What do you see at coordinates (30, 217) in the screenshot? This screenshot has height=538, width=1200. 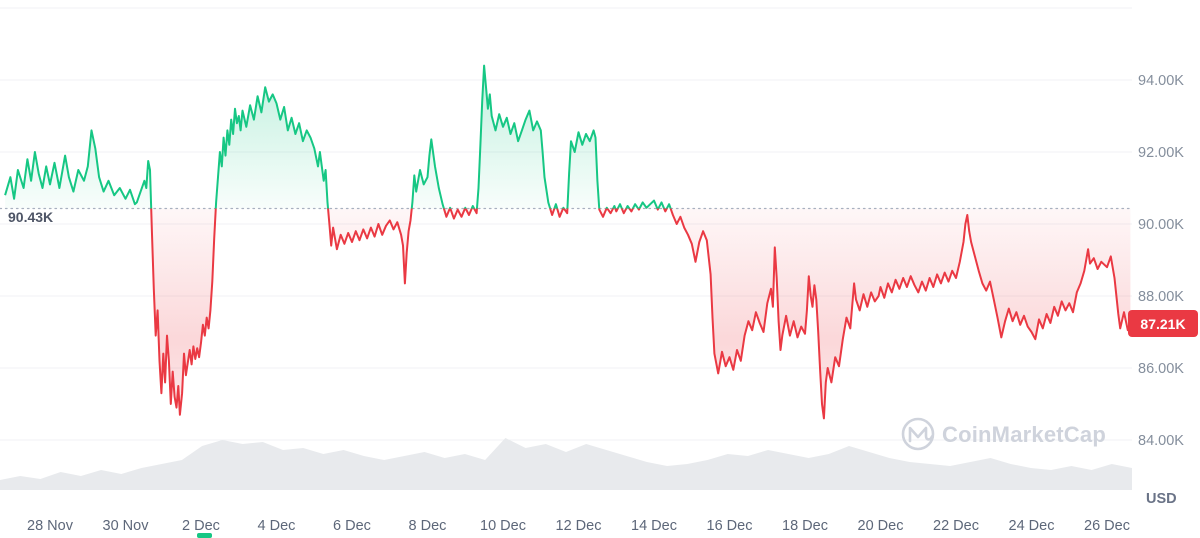 I see `baseline-price-label: 90.43K` at bounding box center [30, 217].